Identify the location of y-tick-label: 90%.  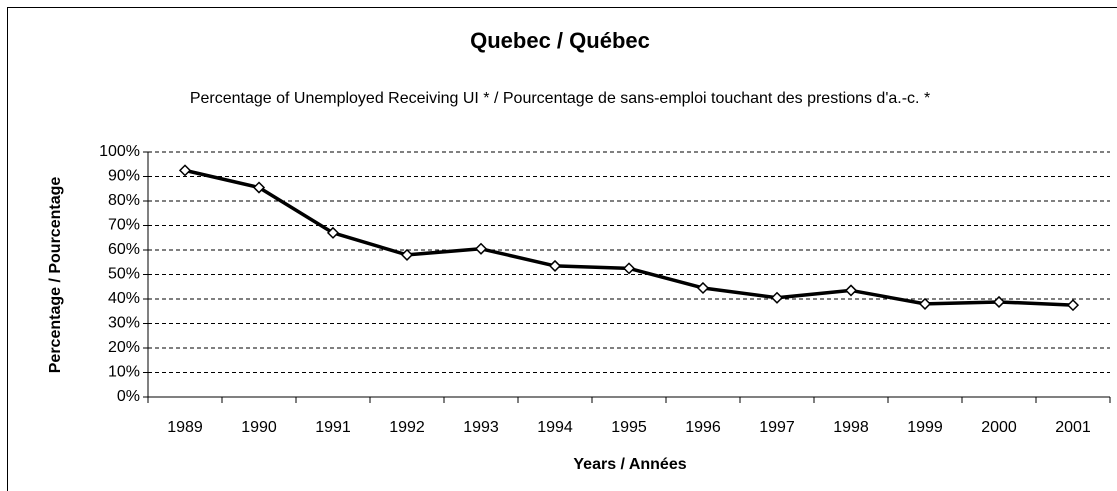
(124, 176).